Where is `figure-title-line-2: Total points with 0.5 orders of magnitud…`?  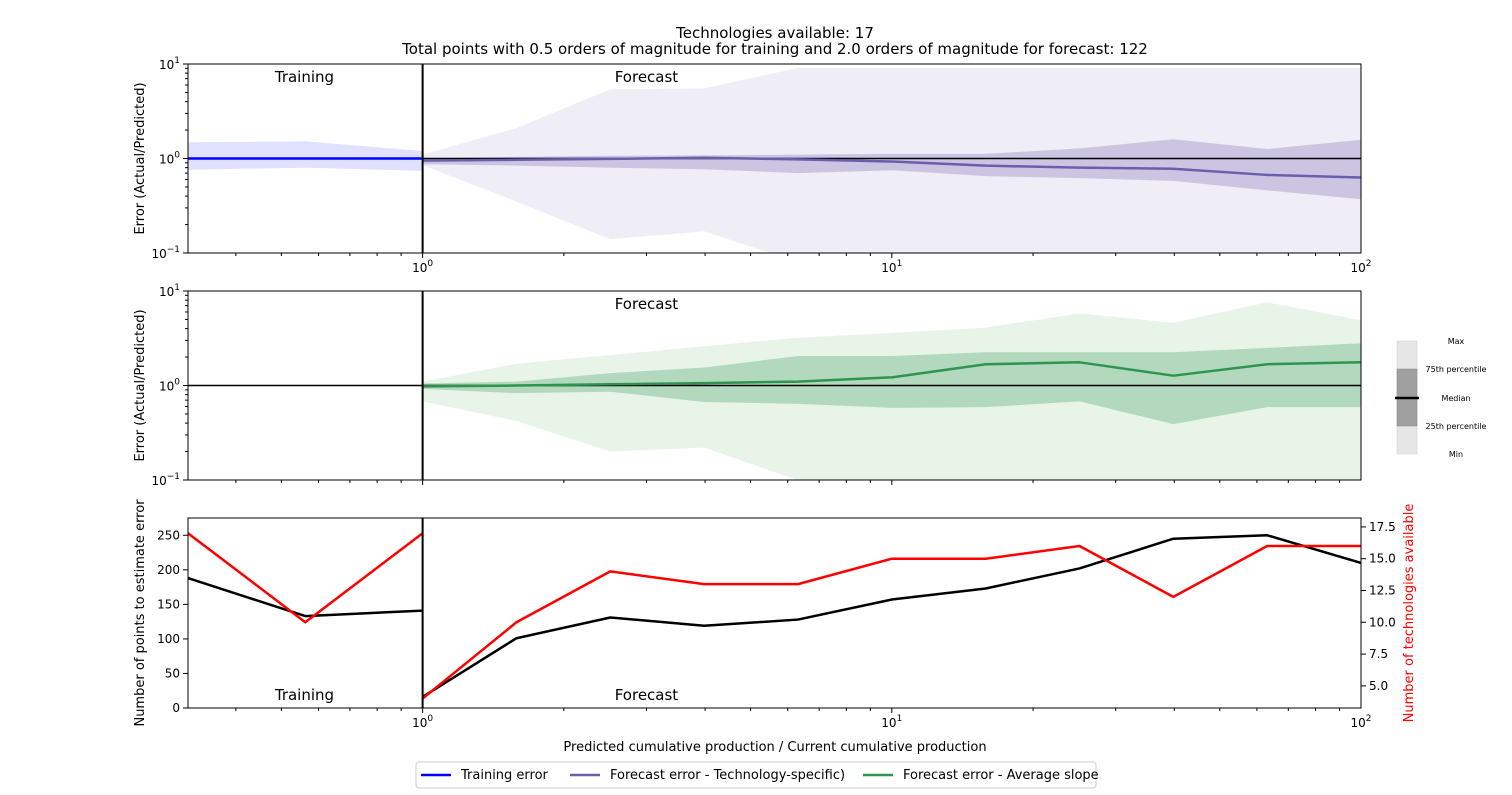 figure-title-line-2: Total points with 0.5 orders of magnitud… is located at coordinates (774, 49).